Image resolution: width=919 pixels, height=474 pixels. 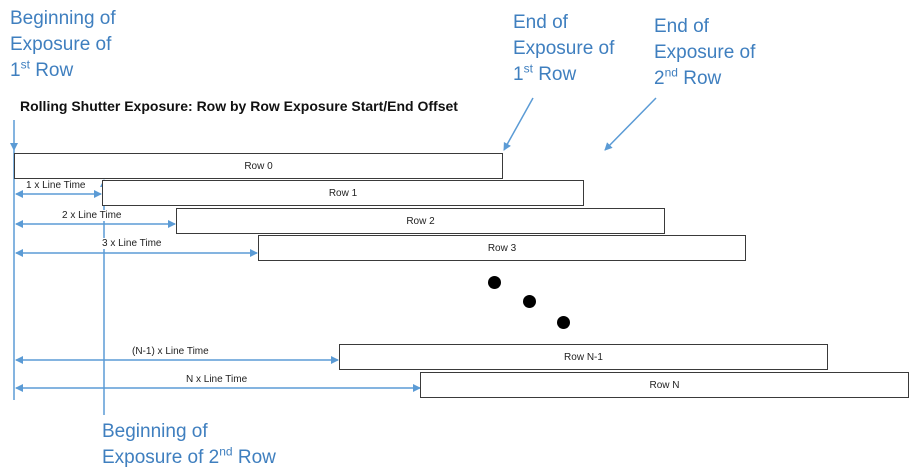 What do you see at coordinates (630, 124) in the screenshot?
I see `pointer-arrow-end-second` at bounding box center [630, 124].